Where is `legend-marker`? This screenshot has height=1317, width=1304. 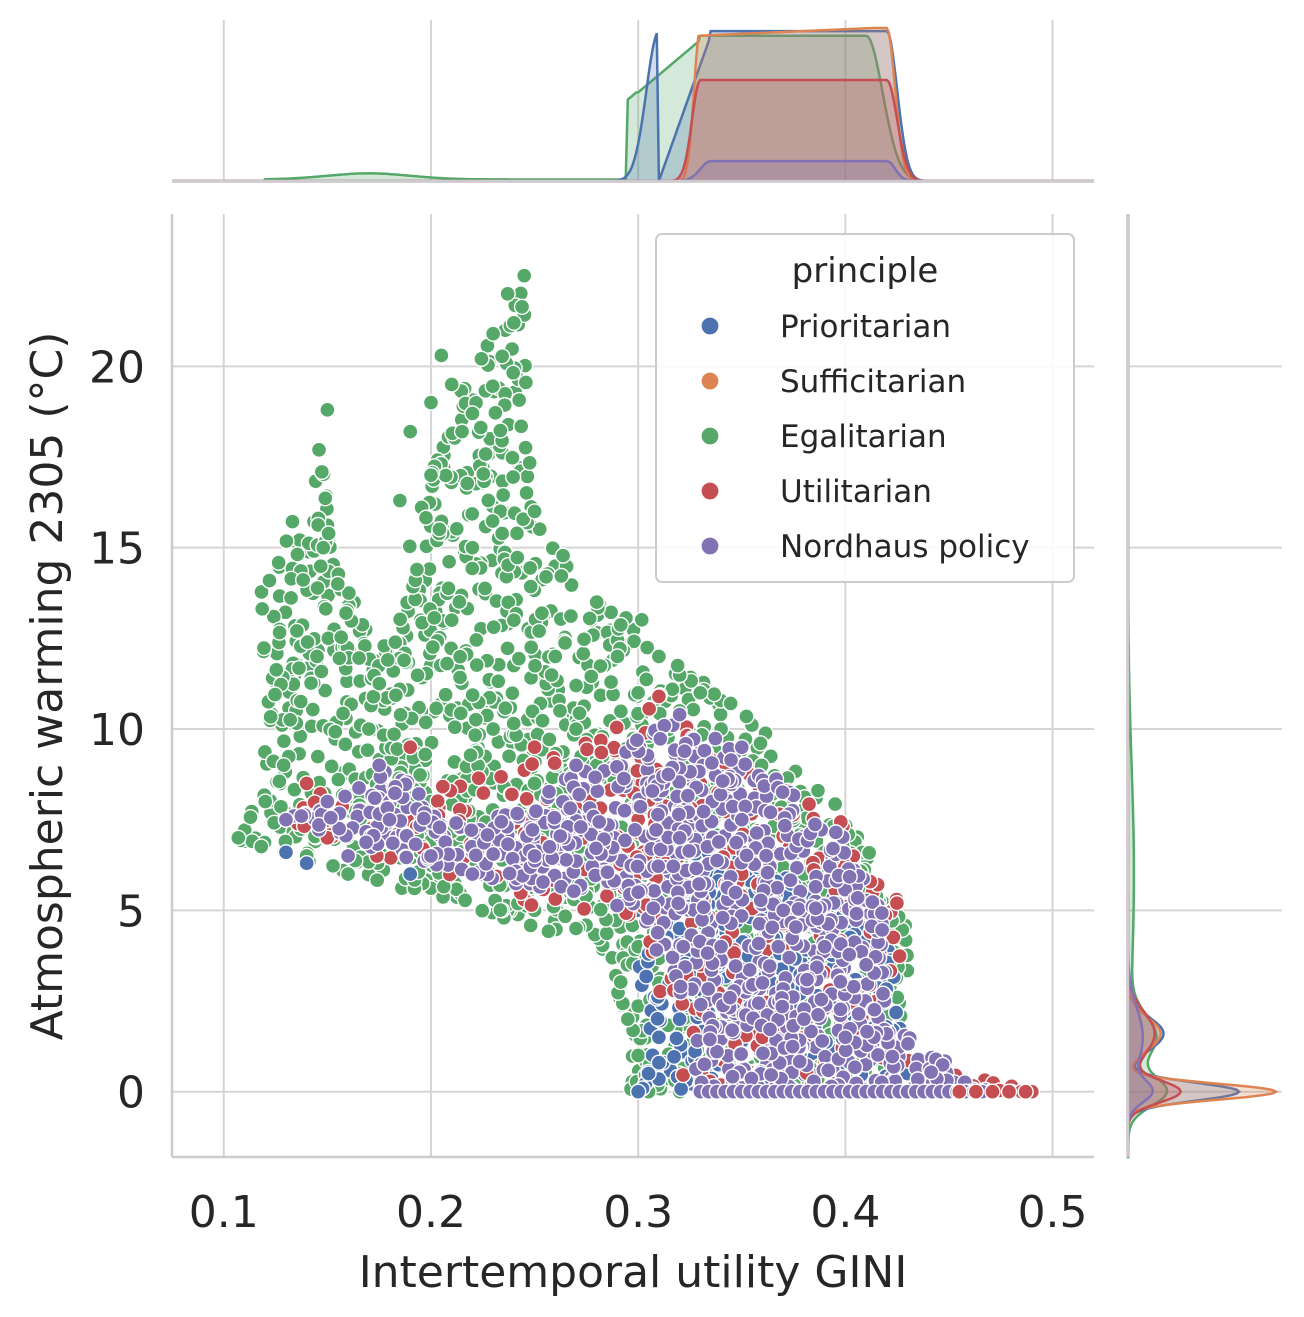 legend-marker is located at coordinates (710, 326).